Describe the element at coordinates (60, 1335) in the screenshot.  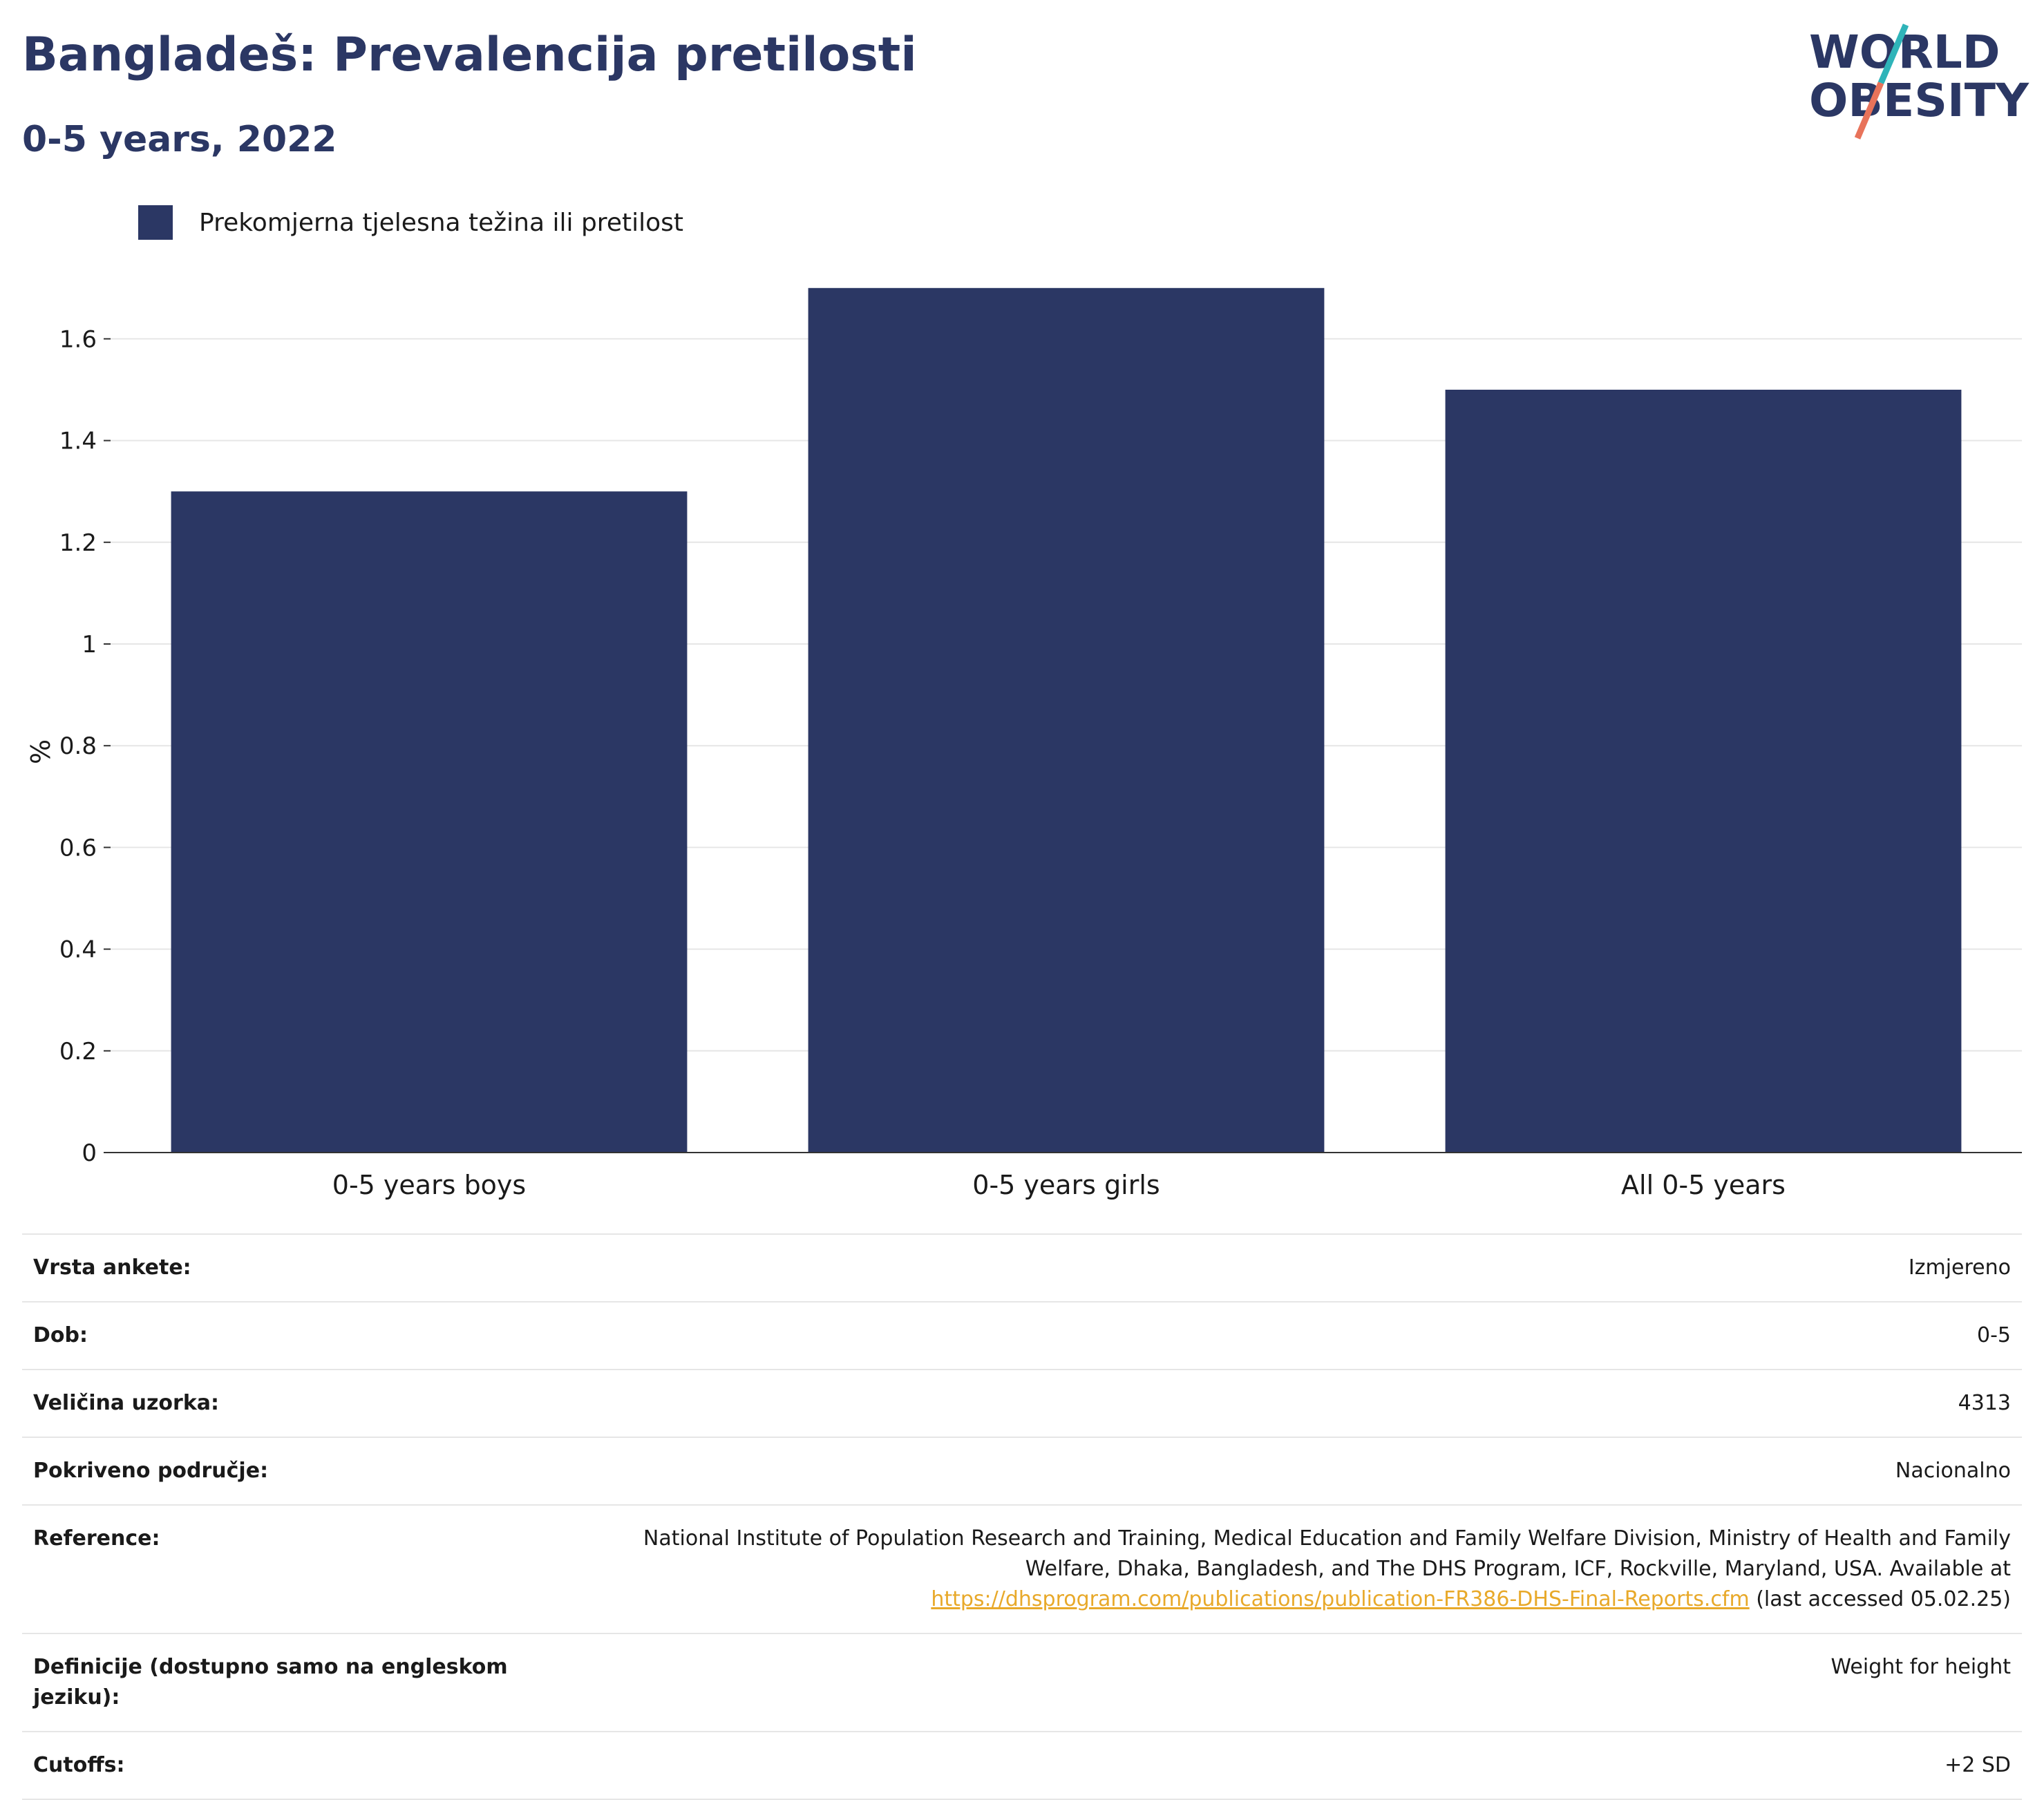
I see `age-row-label: Dob:` at that location.